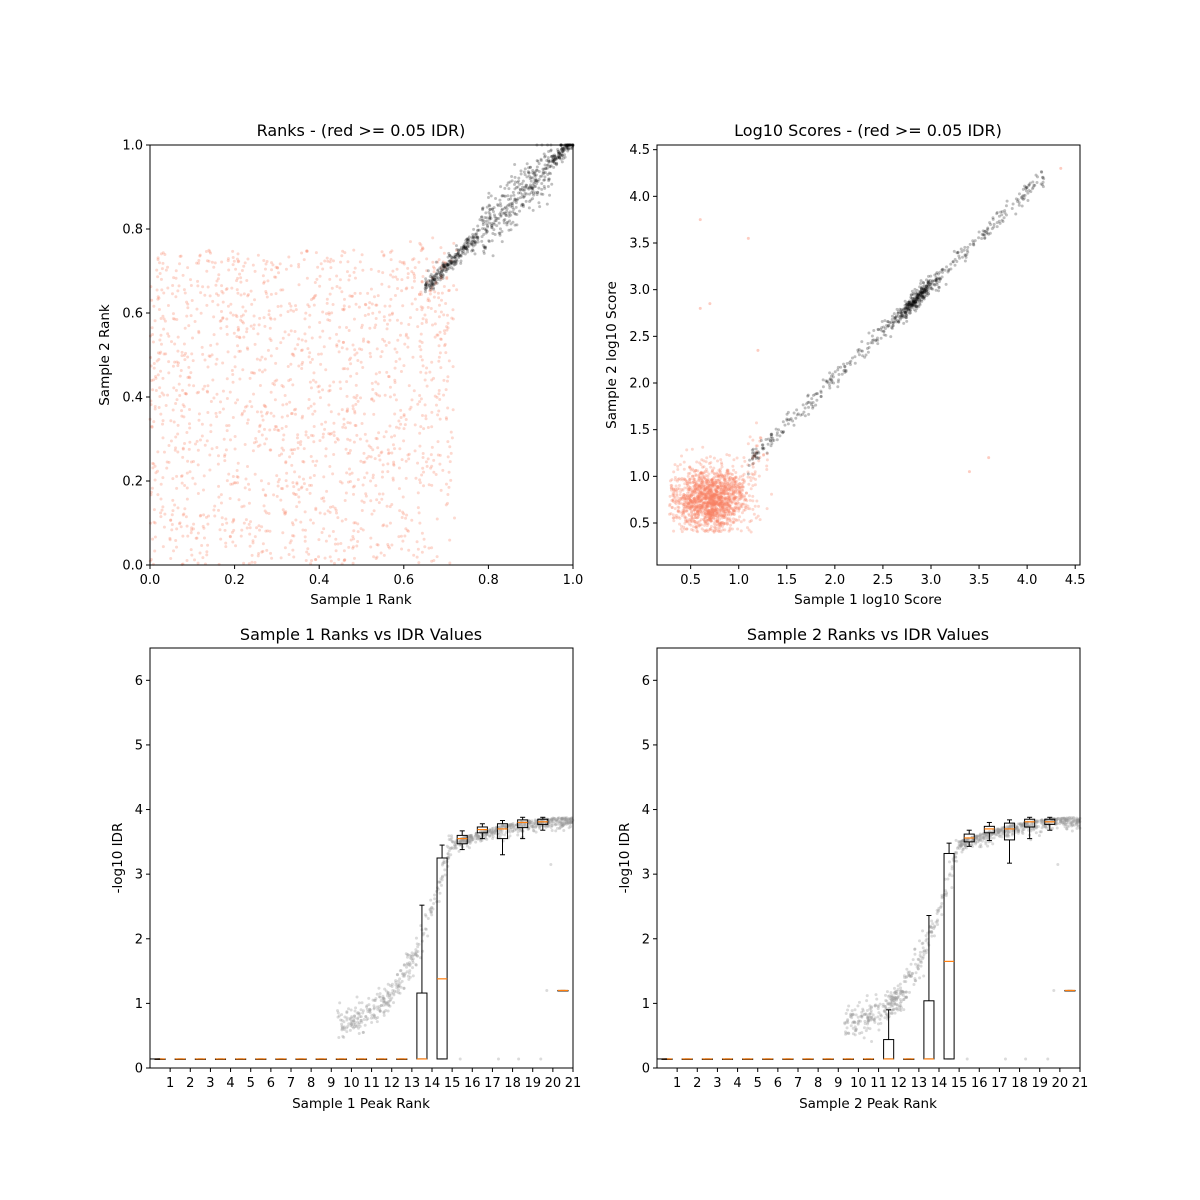 The width and height of the screenshot is (1200, 1200). Describe the element at coordinates (150, 580) in the screenshot. I see `ranks-x-tick-label: 0.0` at that location.